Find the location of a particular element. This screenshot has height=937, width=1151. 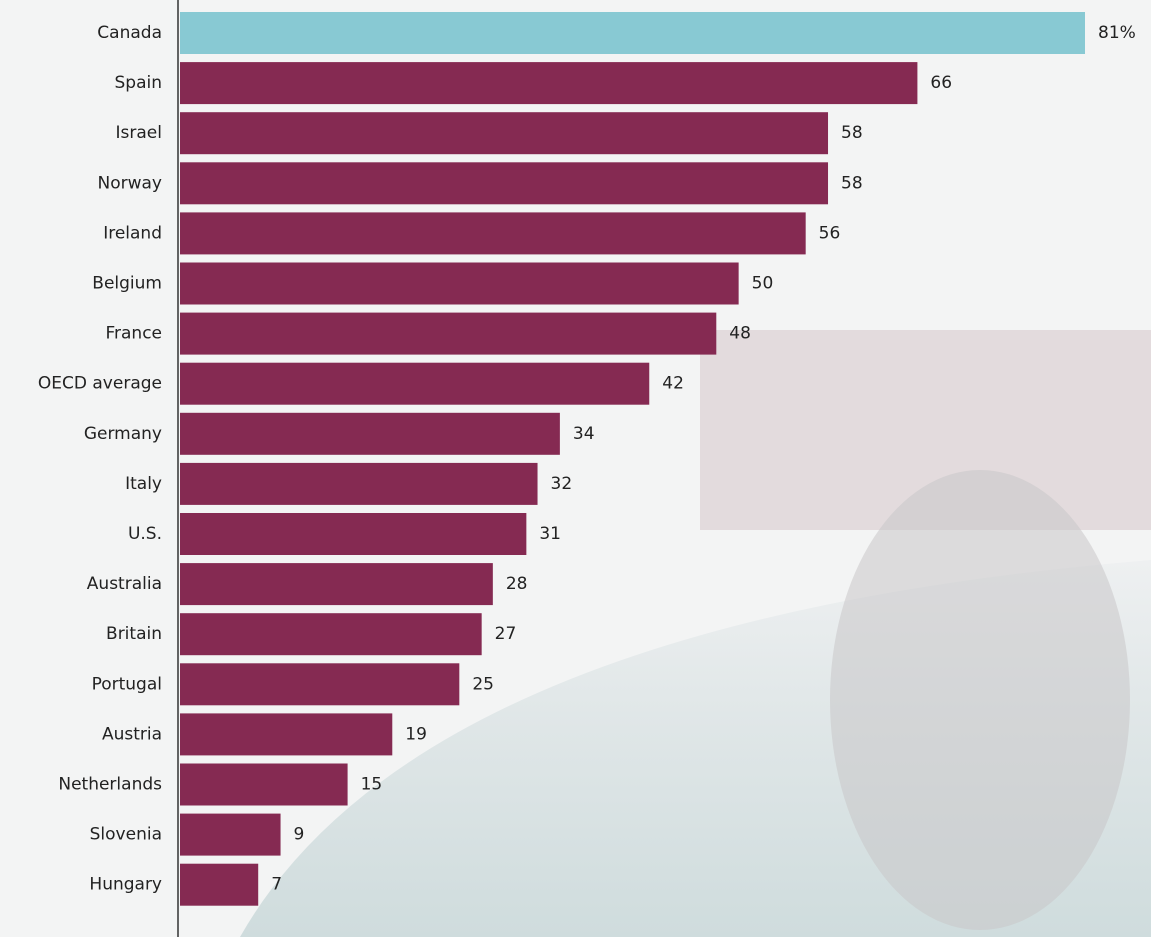

value-label: 9 is located at coordinates (299, 835).